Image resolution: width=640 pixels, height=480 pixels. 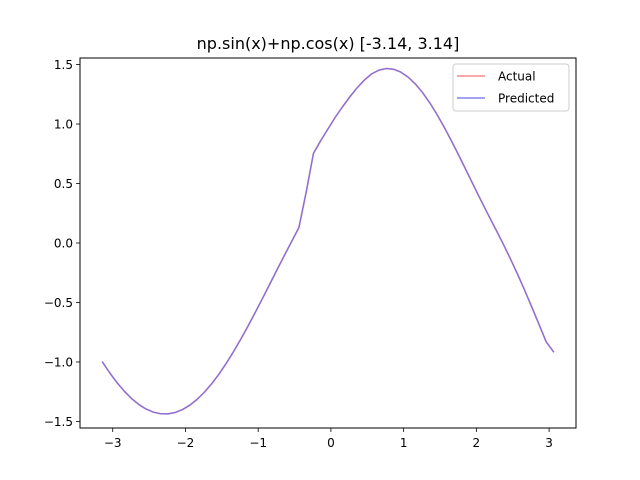 I want to click on x-tick-label: 0, so click(x=331, y=443).